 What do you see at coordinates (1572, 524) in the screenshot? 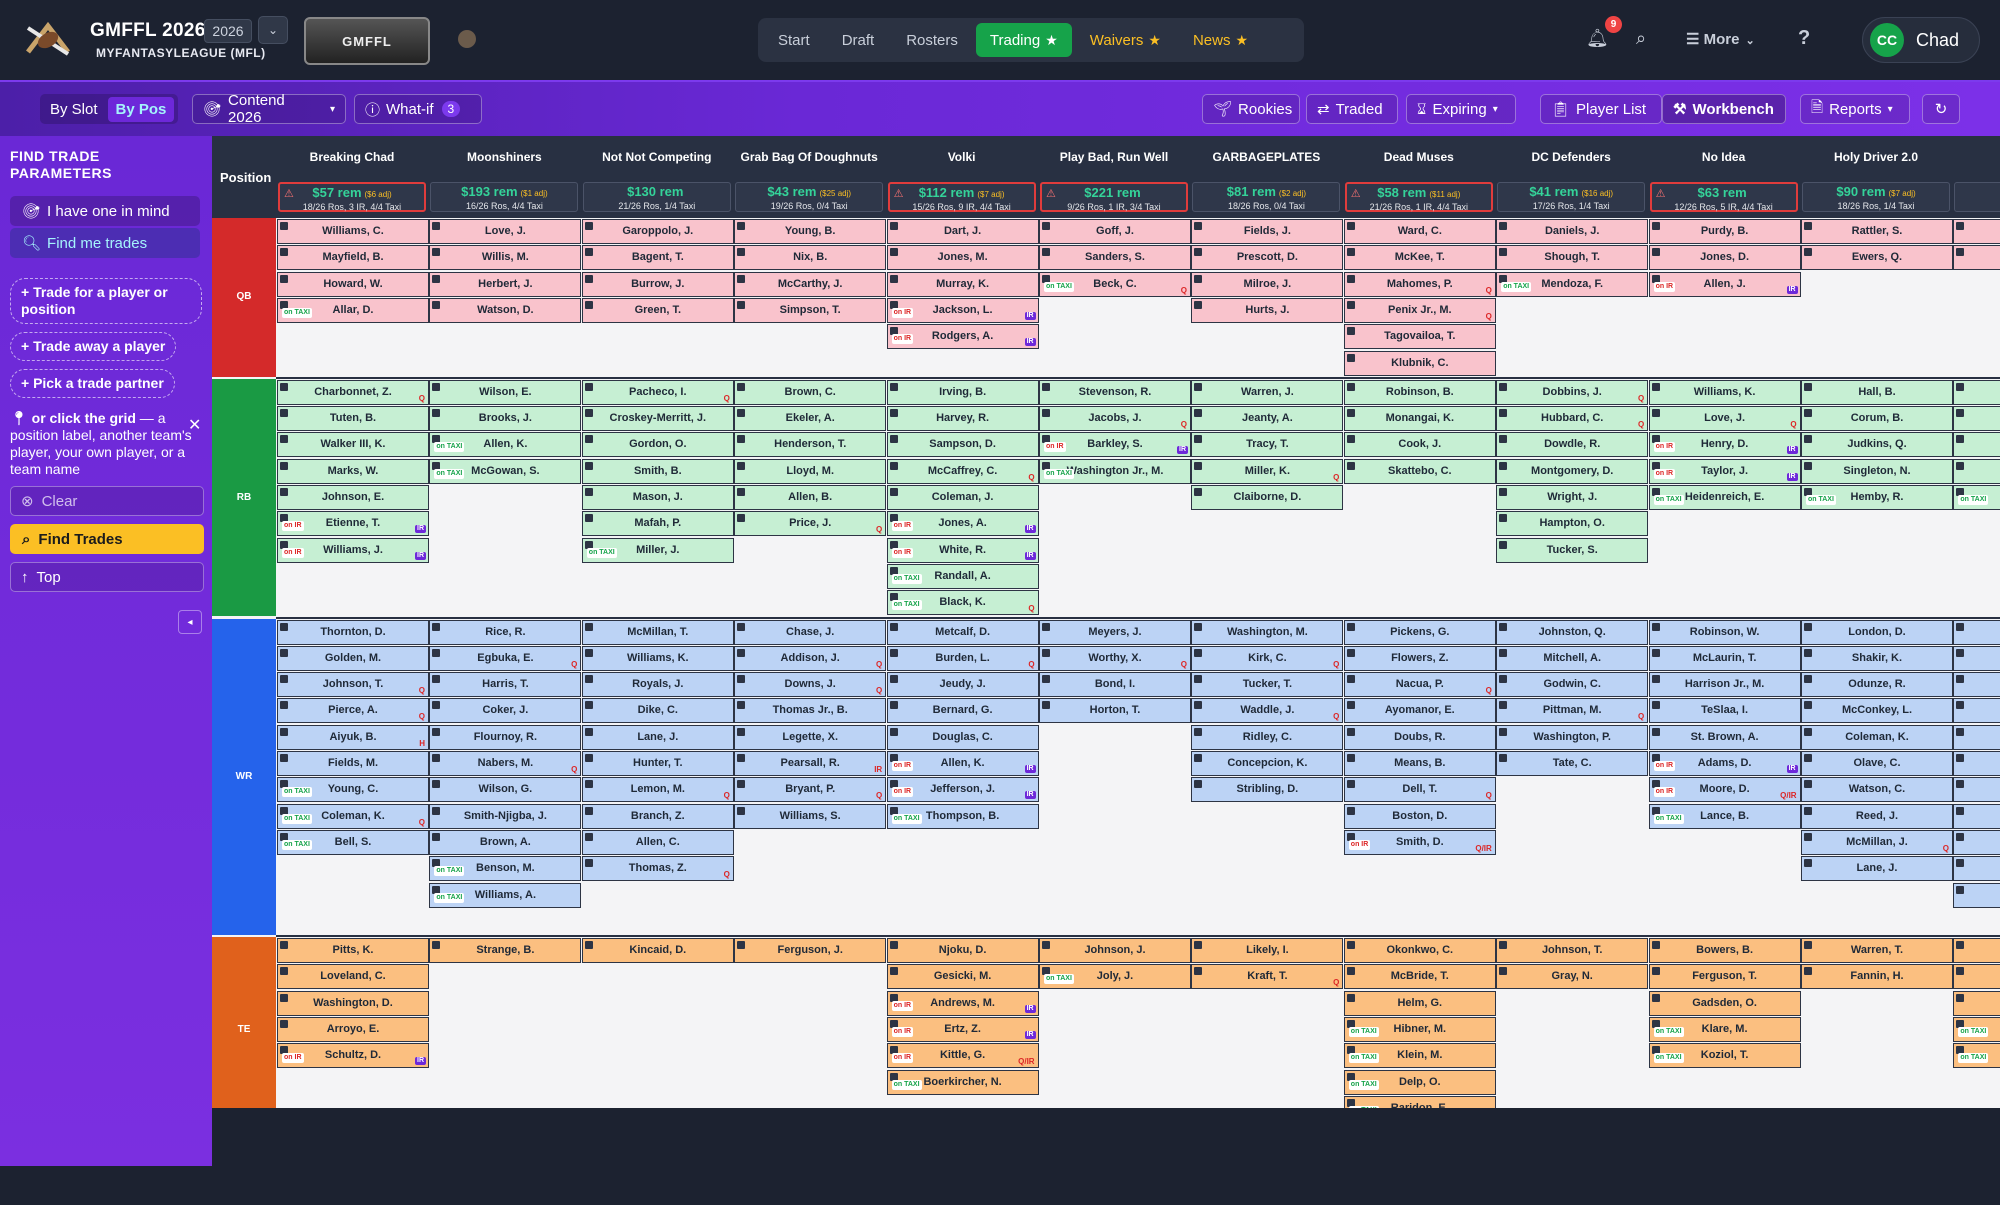
I see `player-cell: Hampton, O.` at bounding box center [1572, 524].